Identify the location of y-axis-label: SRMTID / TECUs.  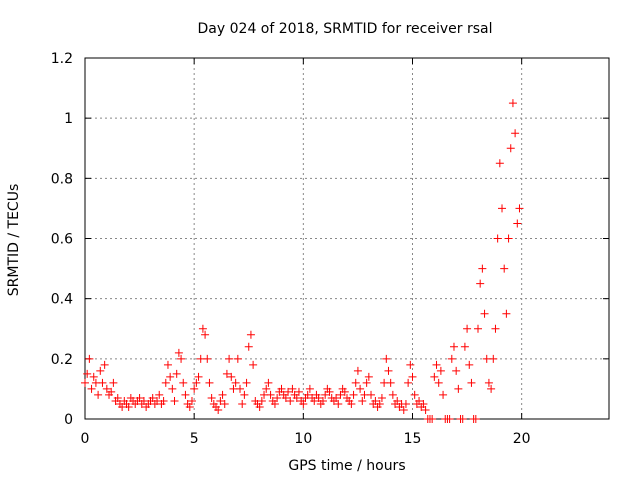
(14, 240).